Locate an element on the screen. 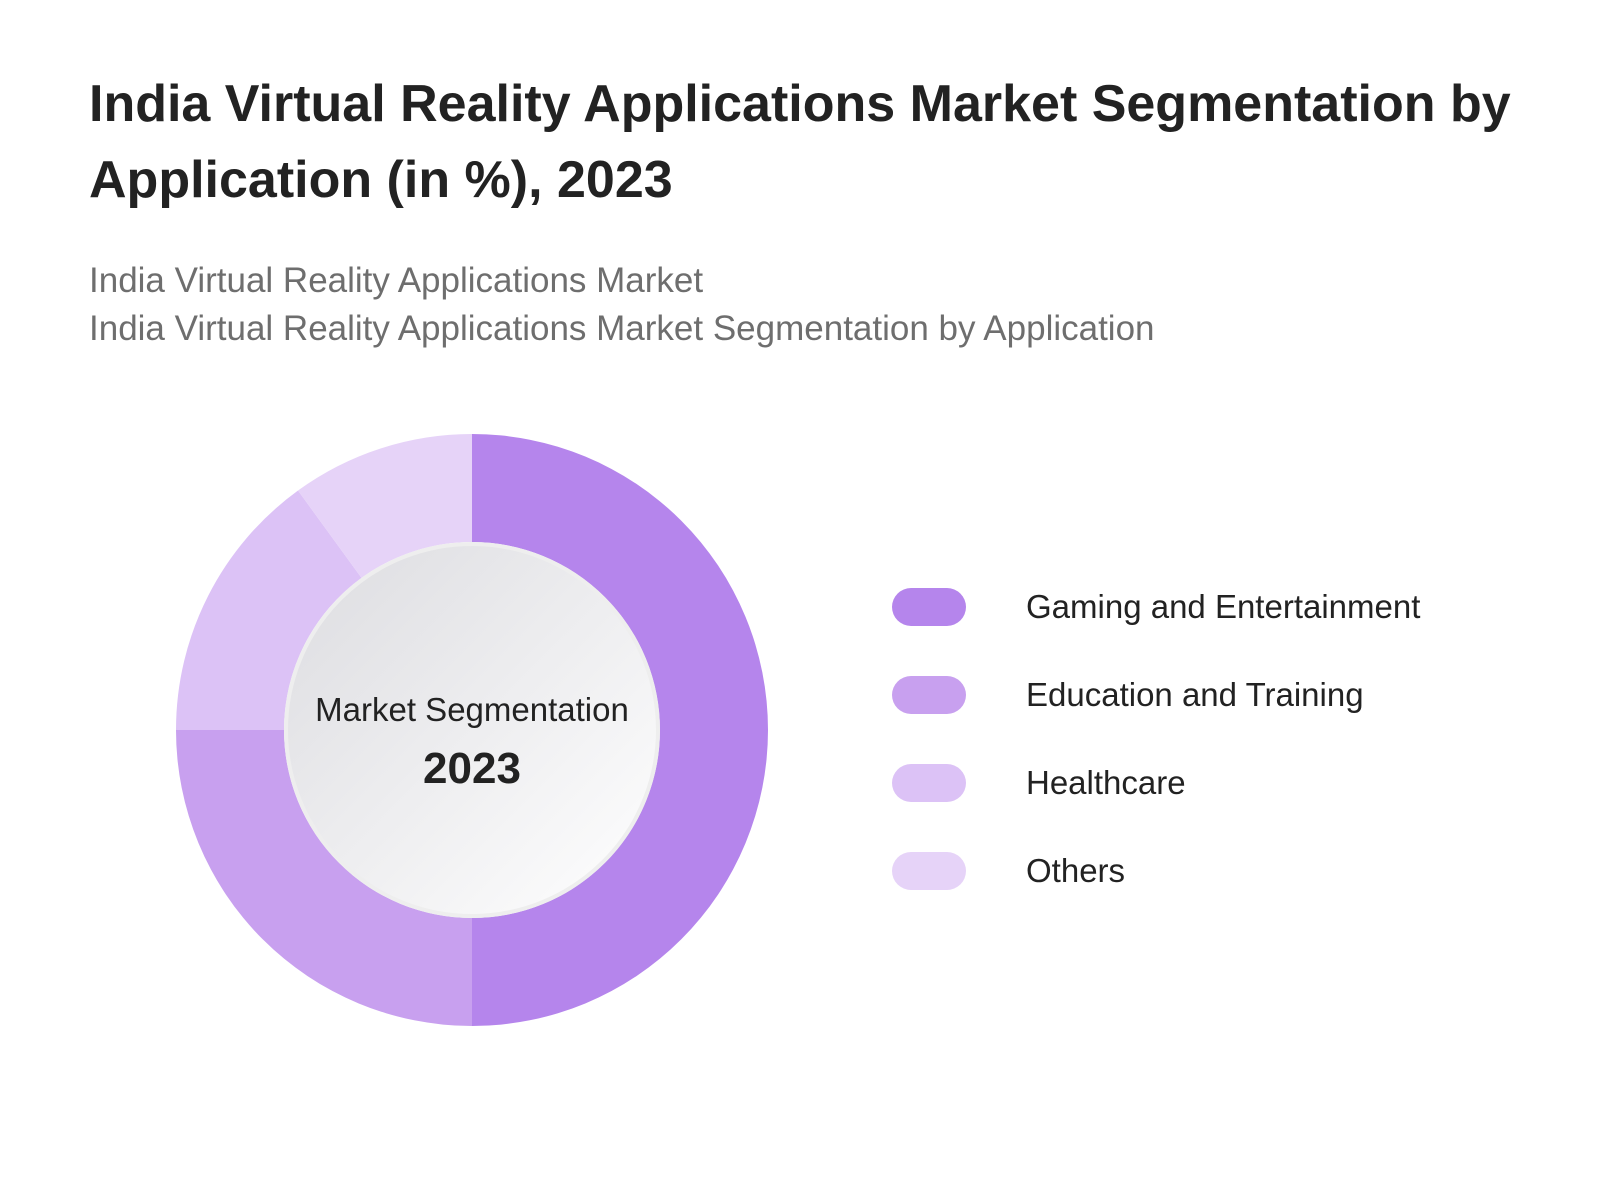 This screenshot has width=1600, height=1200. legend-label: Healthcare is located at coordinates (1106, 782).